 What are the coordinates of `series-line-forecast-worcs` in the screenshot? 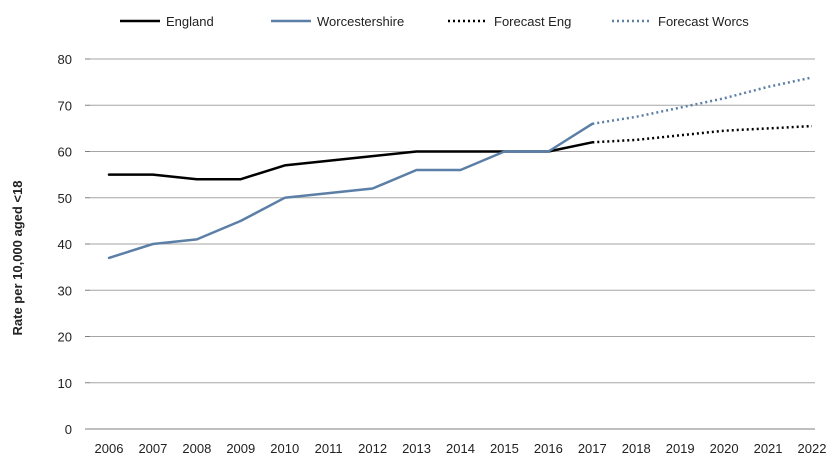 It's located at (702, 101).